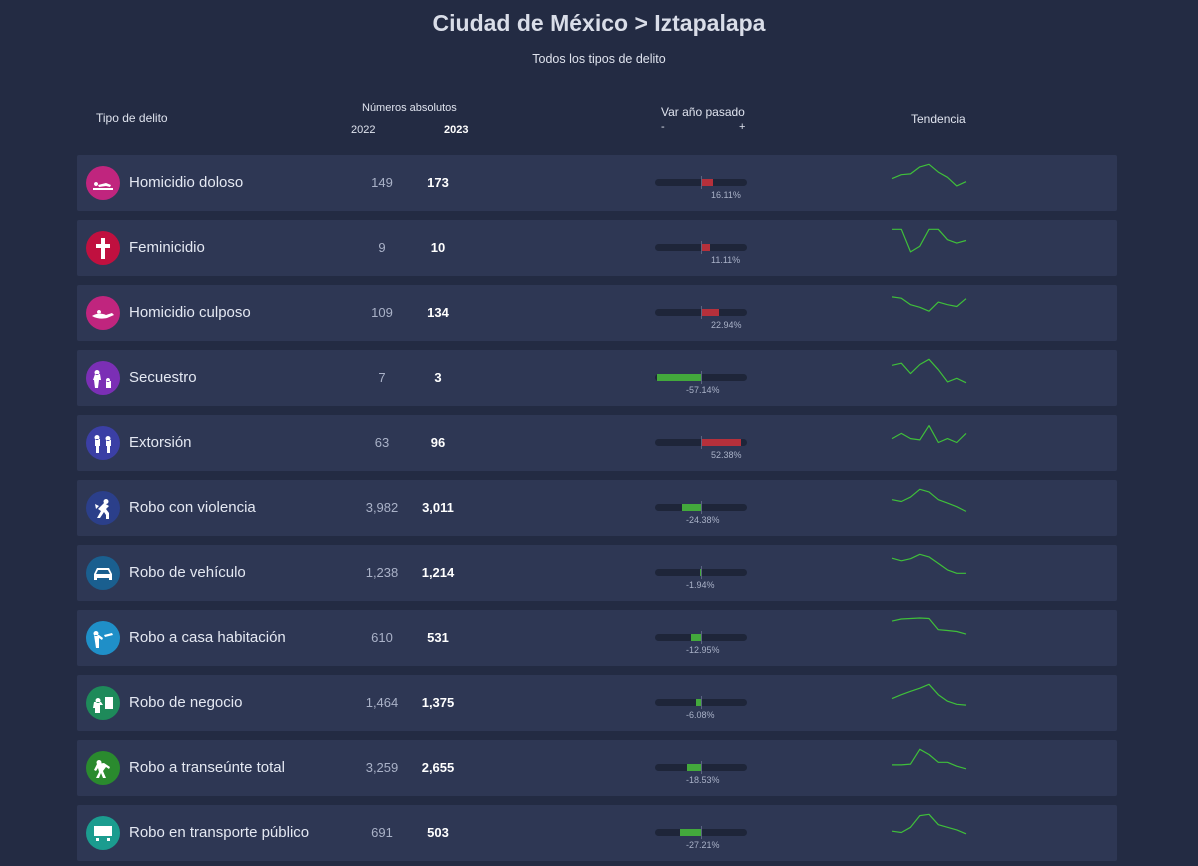 This screenshot has height=866, width=1198. What do you see at coordinates (382, 507) in the screenshot?
I see `value-2022: 3,982` at bounding box center [382, 507].